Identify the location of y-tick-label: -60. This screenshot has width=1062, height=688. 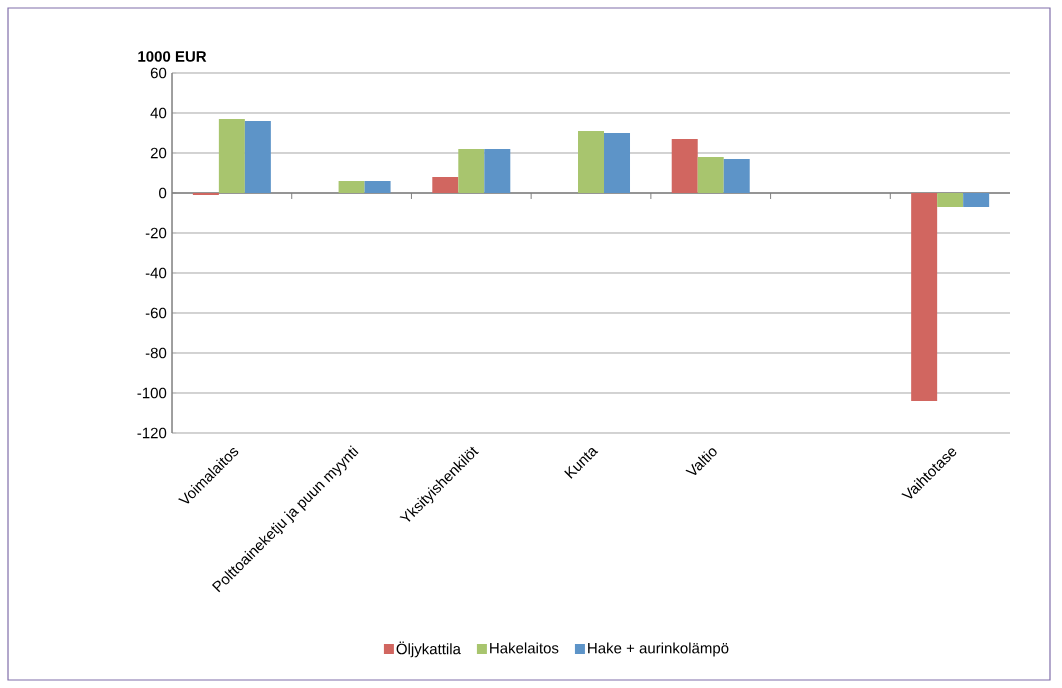
(156, 313).